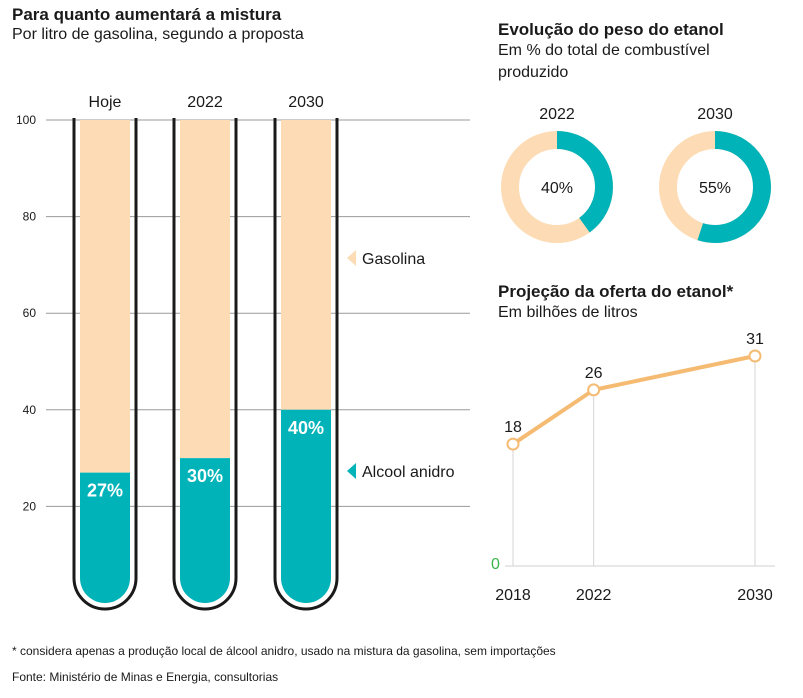 This screenshot has width=803, height=698. I want to click on line-value-label: 26, so click(594, 373).